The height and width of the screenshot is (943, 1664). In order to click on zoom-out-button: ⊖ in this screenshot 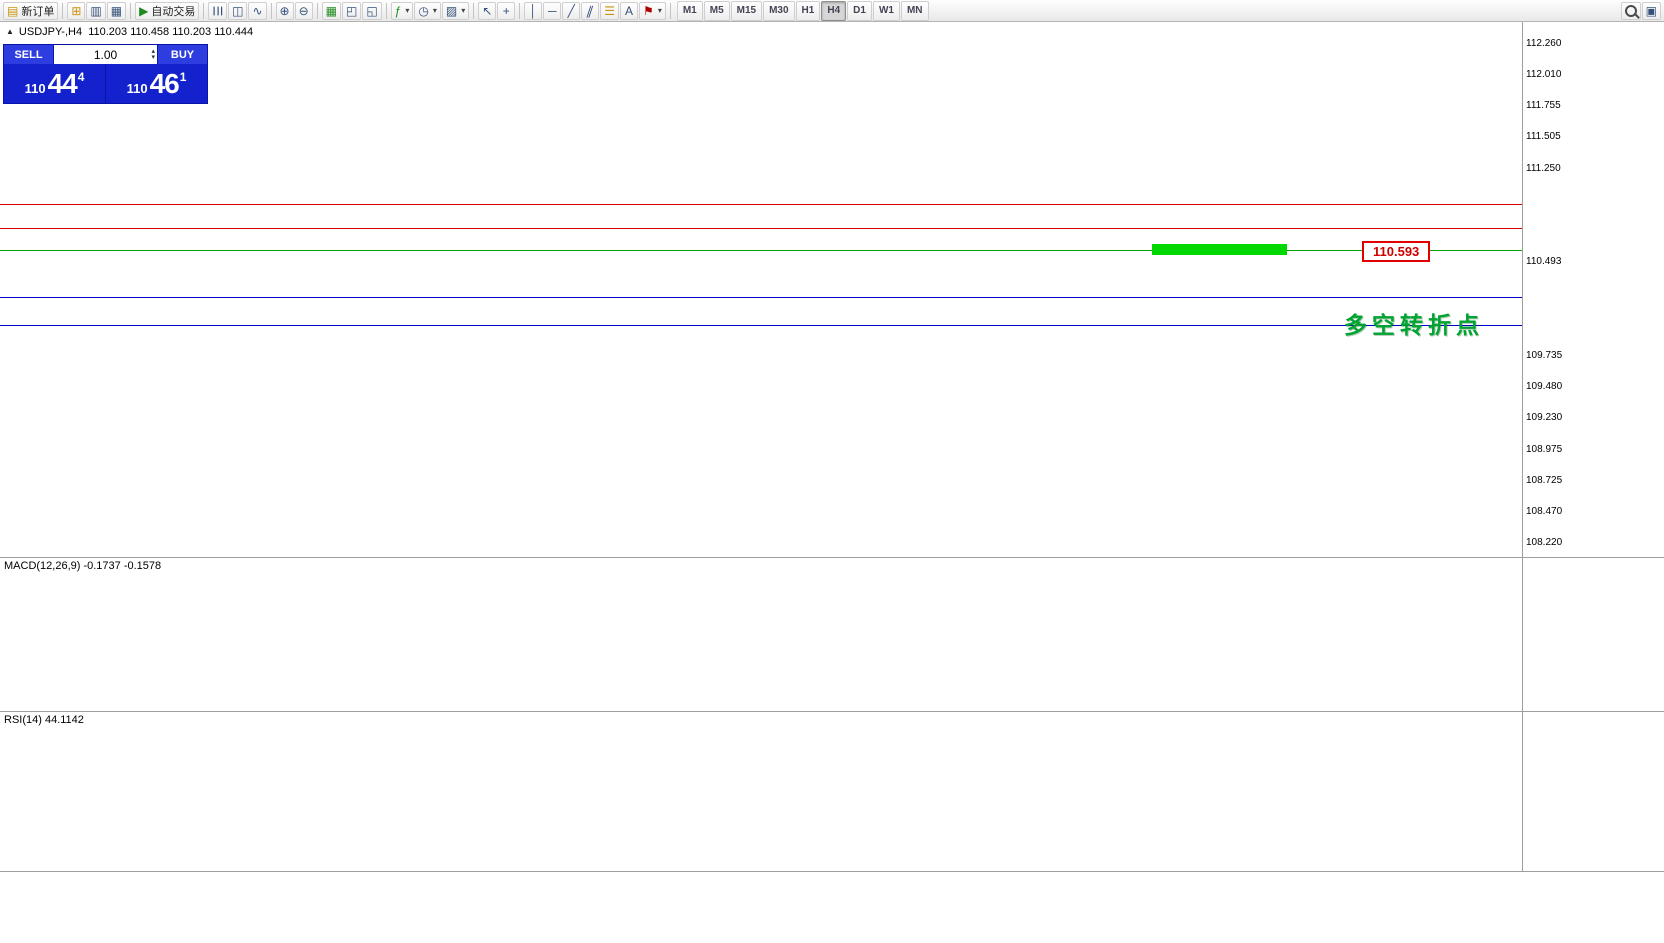, I will do `click(303, 10)`.